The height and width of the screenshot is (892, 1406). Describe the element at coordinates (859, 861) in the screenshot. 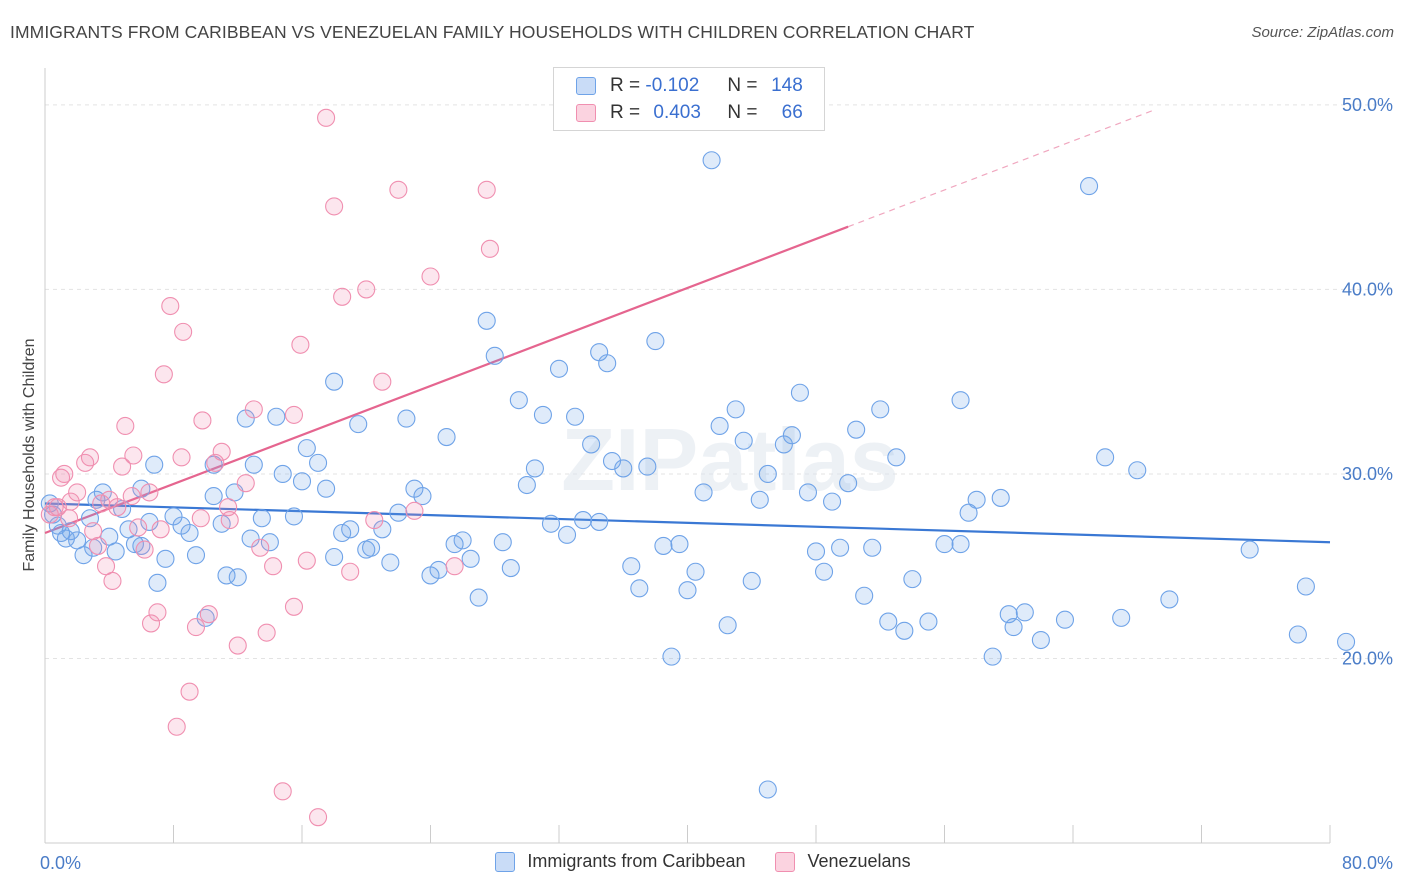

I see `legend-label-venezuelans: Venezuelans` at that location.